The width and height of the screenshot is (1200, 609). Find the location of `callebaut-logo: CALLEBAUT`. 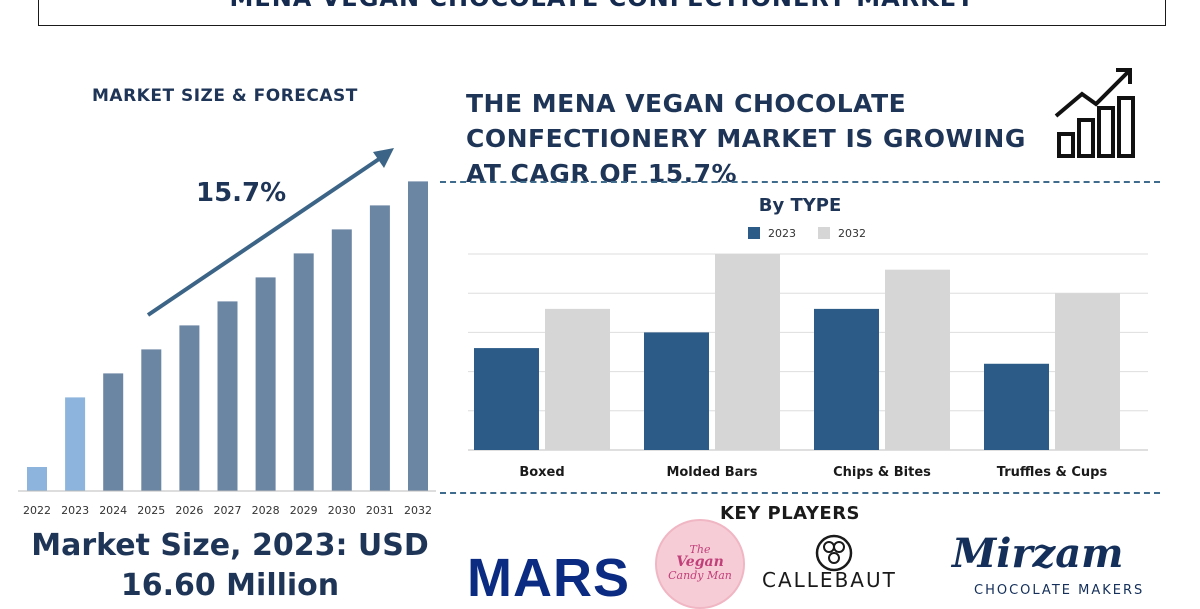

callebaut-logo: CALLEBAUT is located at coordinates (829, 580).